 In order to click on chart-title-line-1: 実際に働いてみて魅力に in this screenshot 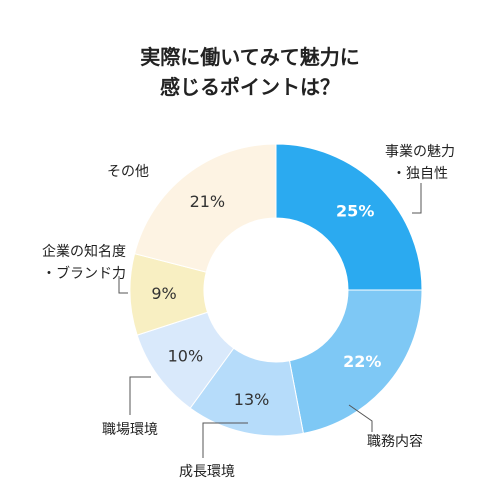, I will do `click(250, 57)`.